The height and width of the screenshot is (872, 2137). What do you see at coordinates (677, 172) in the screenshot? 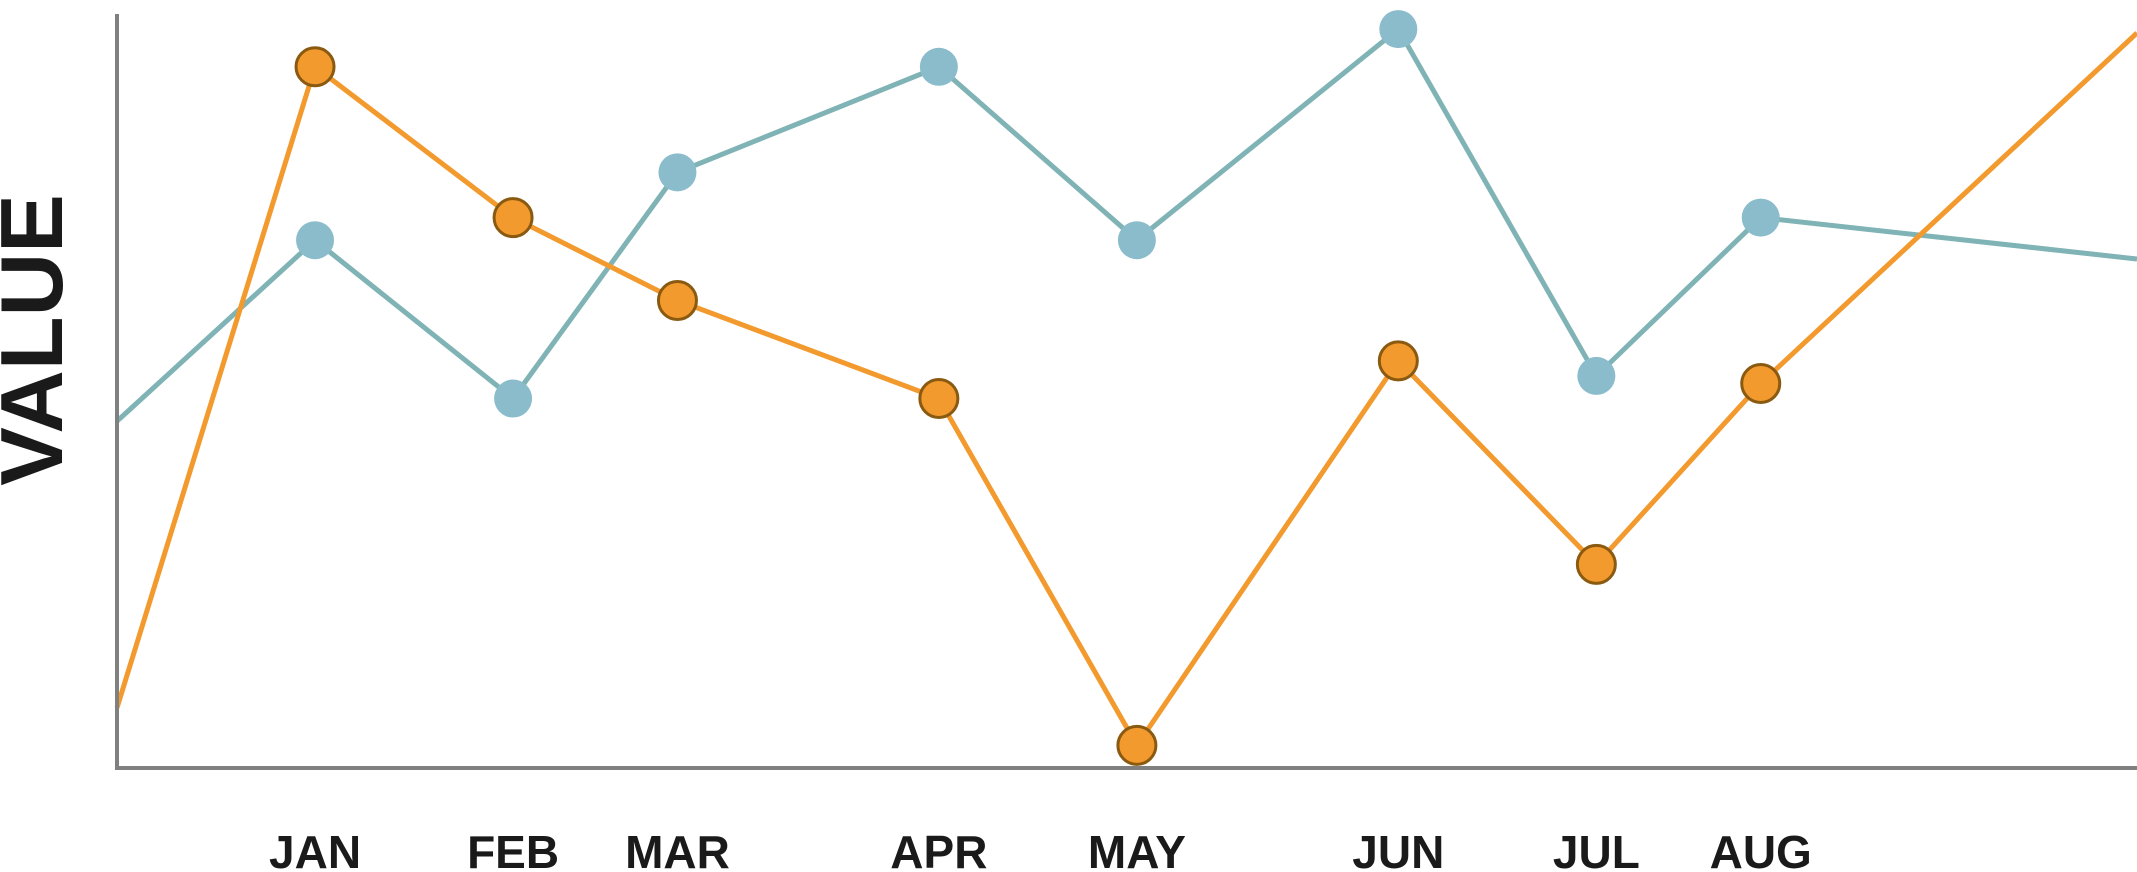
I see `series-1-point-mar` at bounding box center [677, 172].